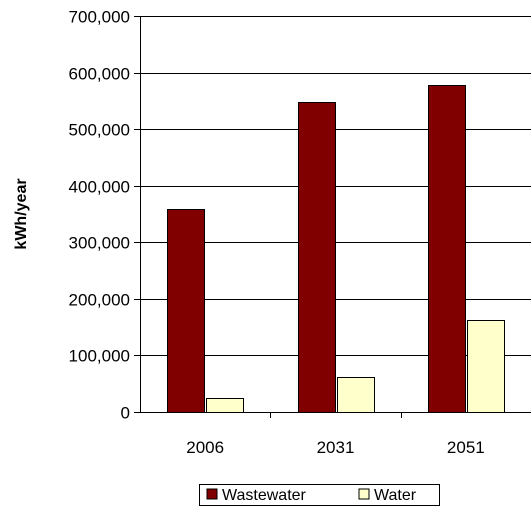 Image resolution: width=531 pixels, height=508 pixels. What do you see at coordinates (466, 447) in the screenshot?
I see `x-tick-label: 2051` at bounding box center [466, 447].